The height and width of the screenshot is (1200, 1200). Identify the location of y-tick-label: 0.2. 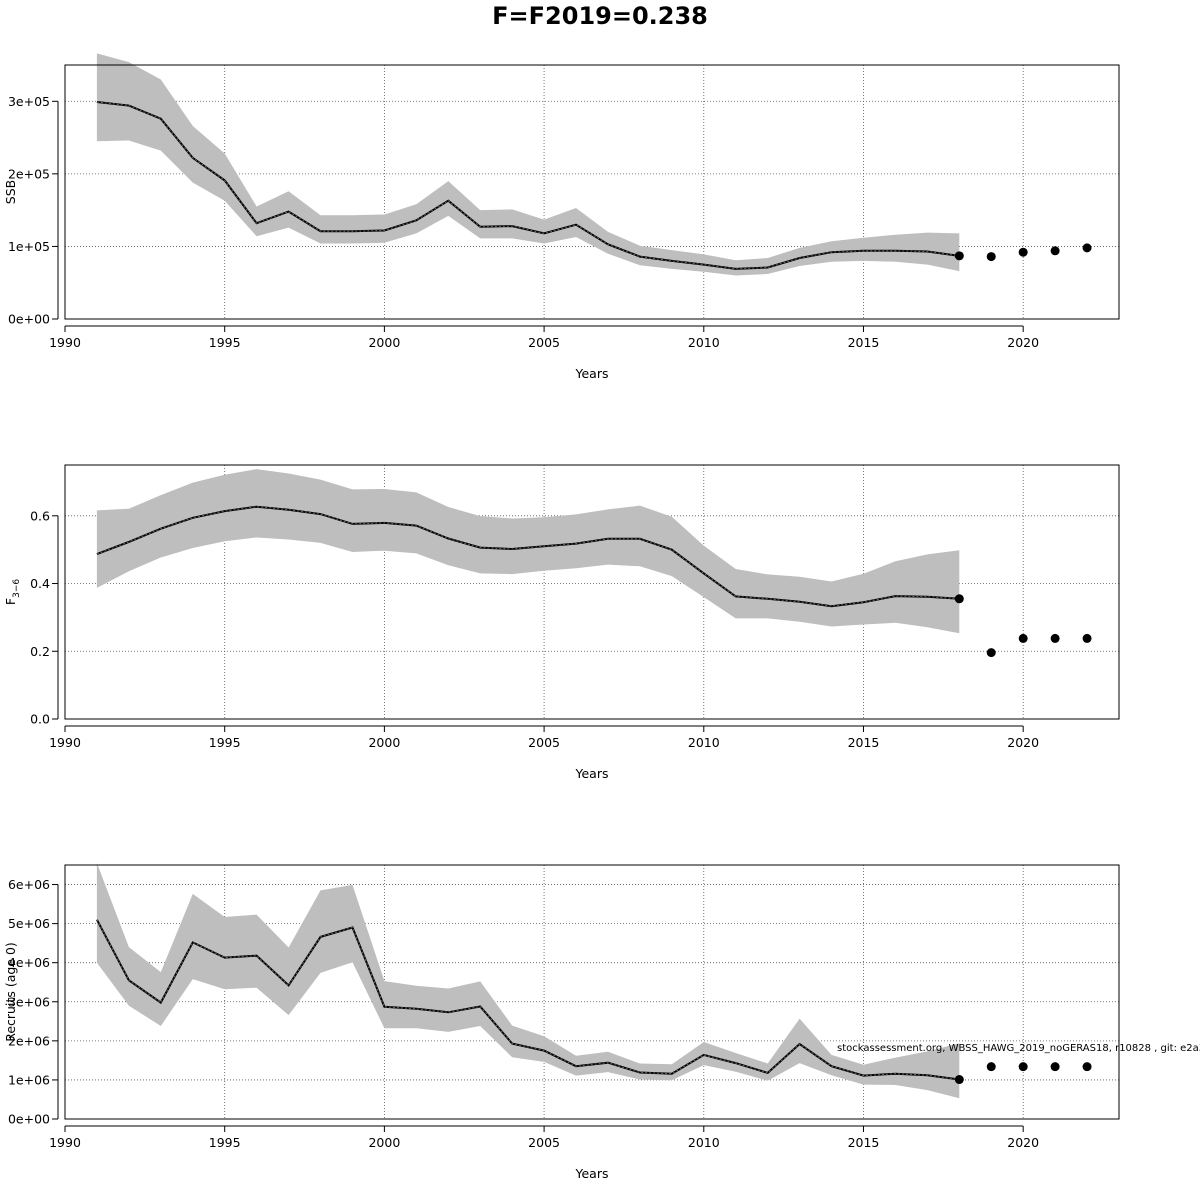
(40, 651).